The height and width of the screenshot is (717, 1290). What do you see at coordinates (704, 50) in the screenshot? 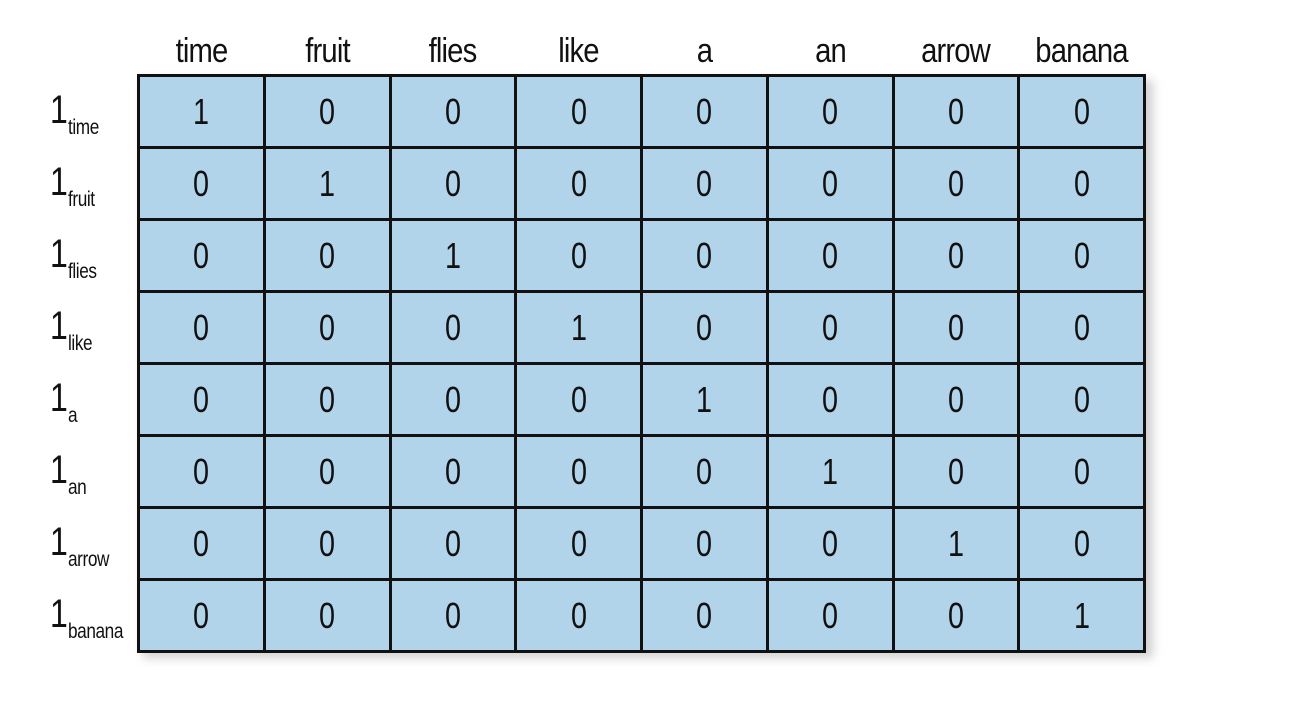
I see `column-header: a` at bounding box center [704, 50].